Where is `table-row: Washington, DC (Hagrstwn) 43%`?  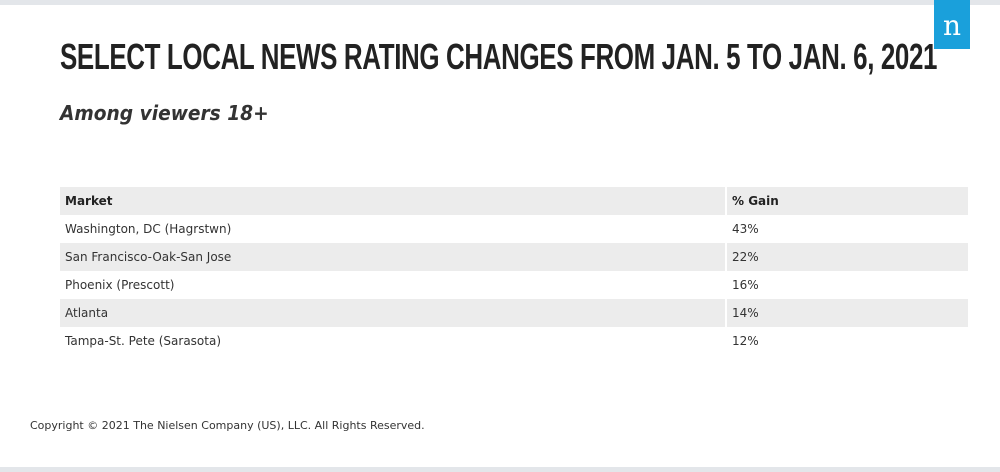 table-row: Washington, DC (Hagrstwn) 43% is located at coordinates (514, 229).